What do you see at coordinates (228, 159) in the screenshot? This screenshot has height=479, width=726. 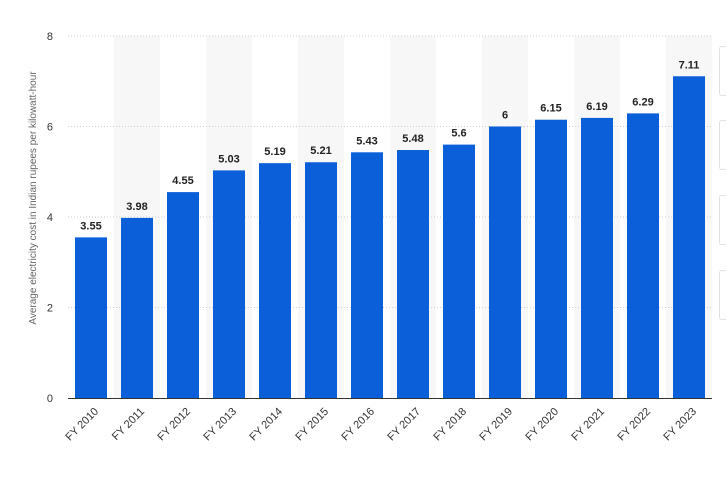 I see `data-label: 5.03` at bounding box center [228, 159].